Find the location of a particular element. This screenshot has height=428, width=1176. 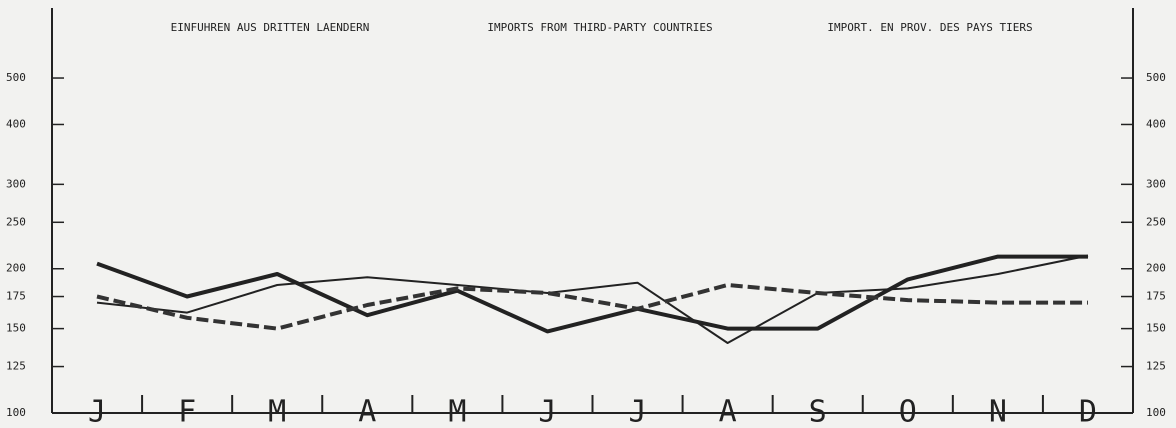

y-tick-label: 500 is located at coordinates (16, 77).